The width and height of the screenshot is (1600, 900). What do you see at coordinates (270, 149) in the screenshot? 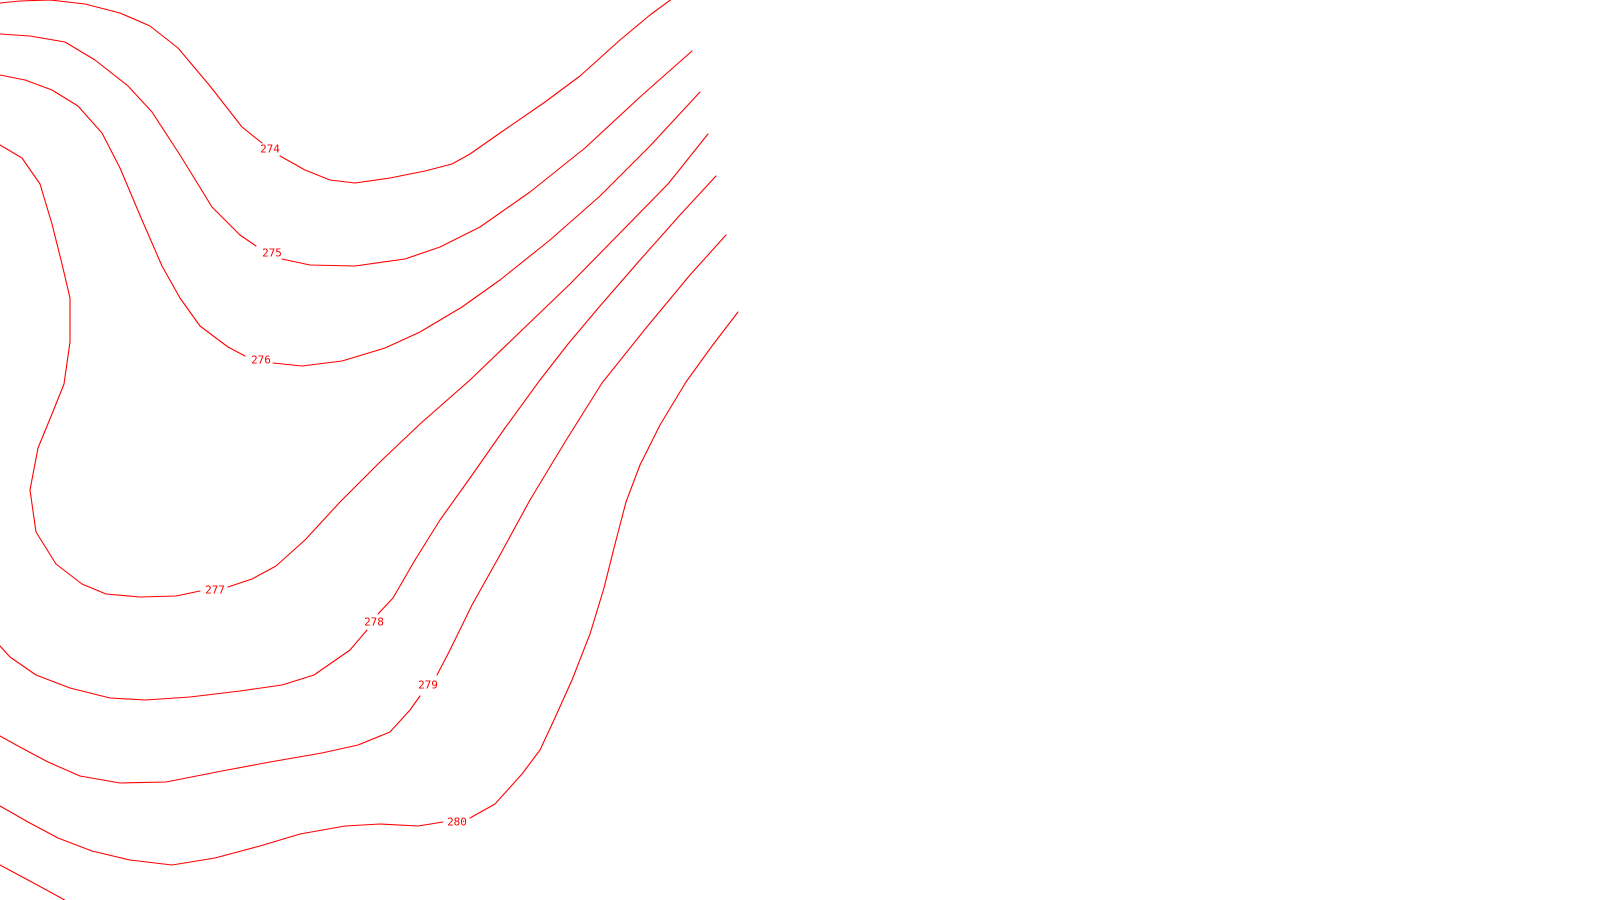
I see `contour-label: 274` at bounding box center [270, 149].